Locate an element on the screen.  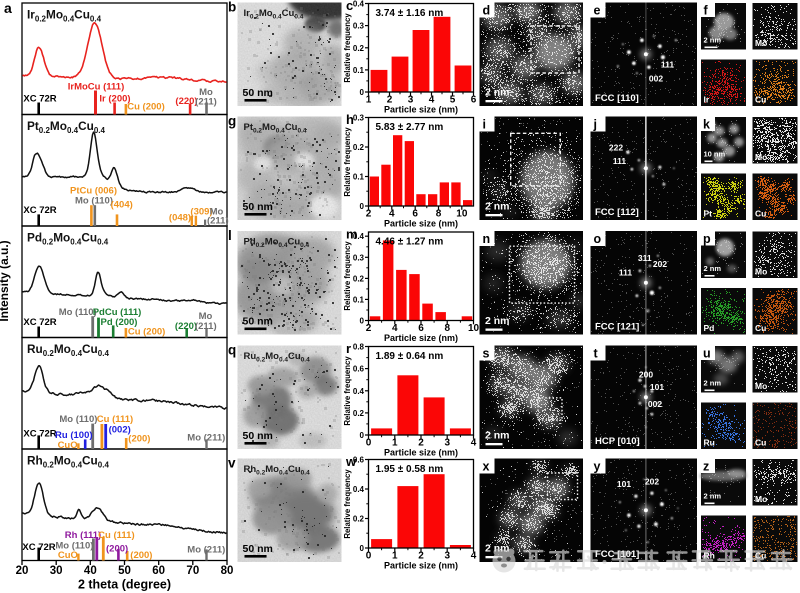
svg-text: (220) is located at coordinates (186, 326).